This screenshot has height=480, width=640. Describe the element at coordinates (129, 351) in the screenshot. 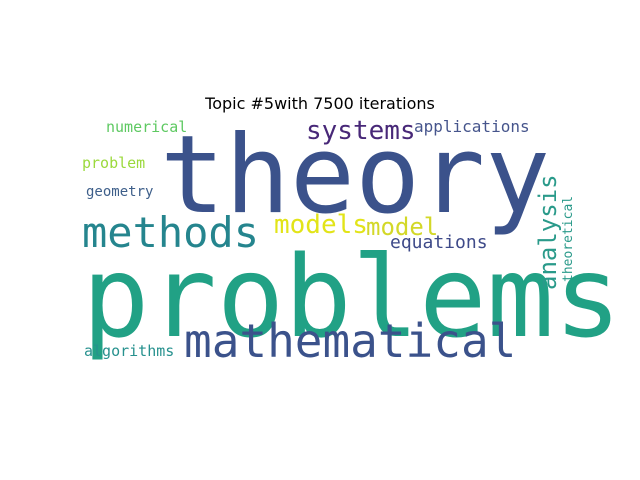

I see `word-algorithms: algorithms` at that location.